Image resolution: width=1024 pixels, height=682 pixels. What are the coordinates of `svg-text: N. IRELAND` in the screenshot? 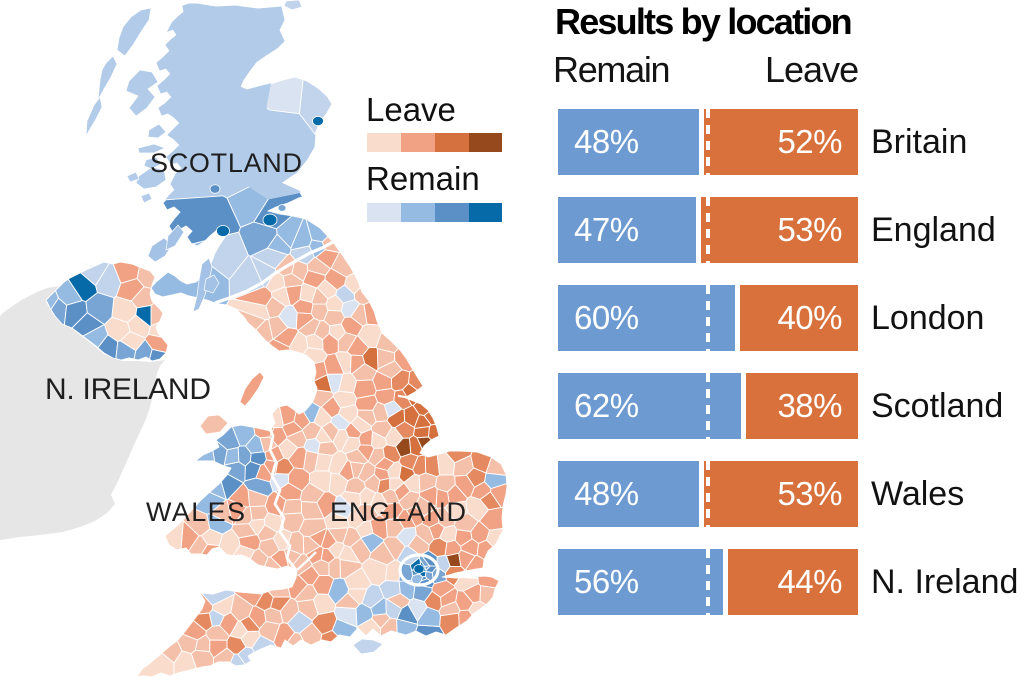 It's located at (128, 389).